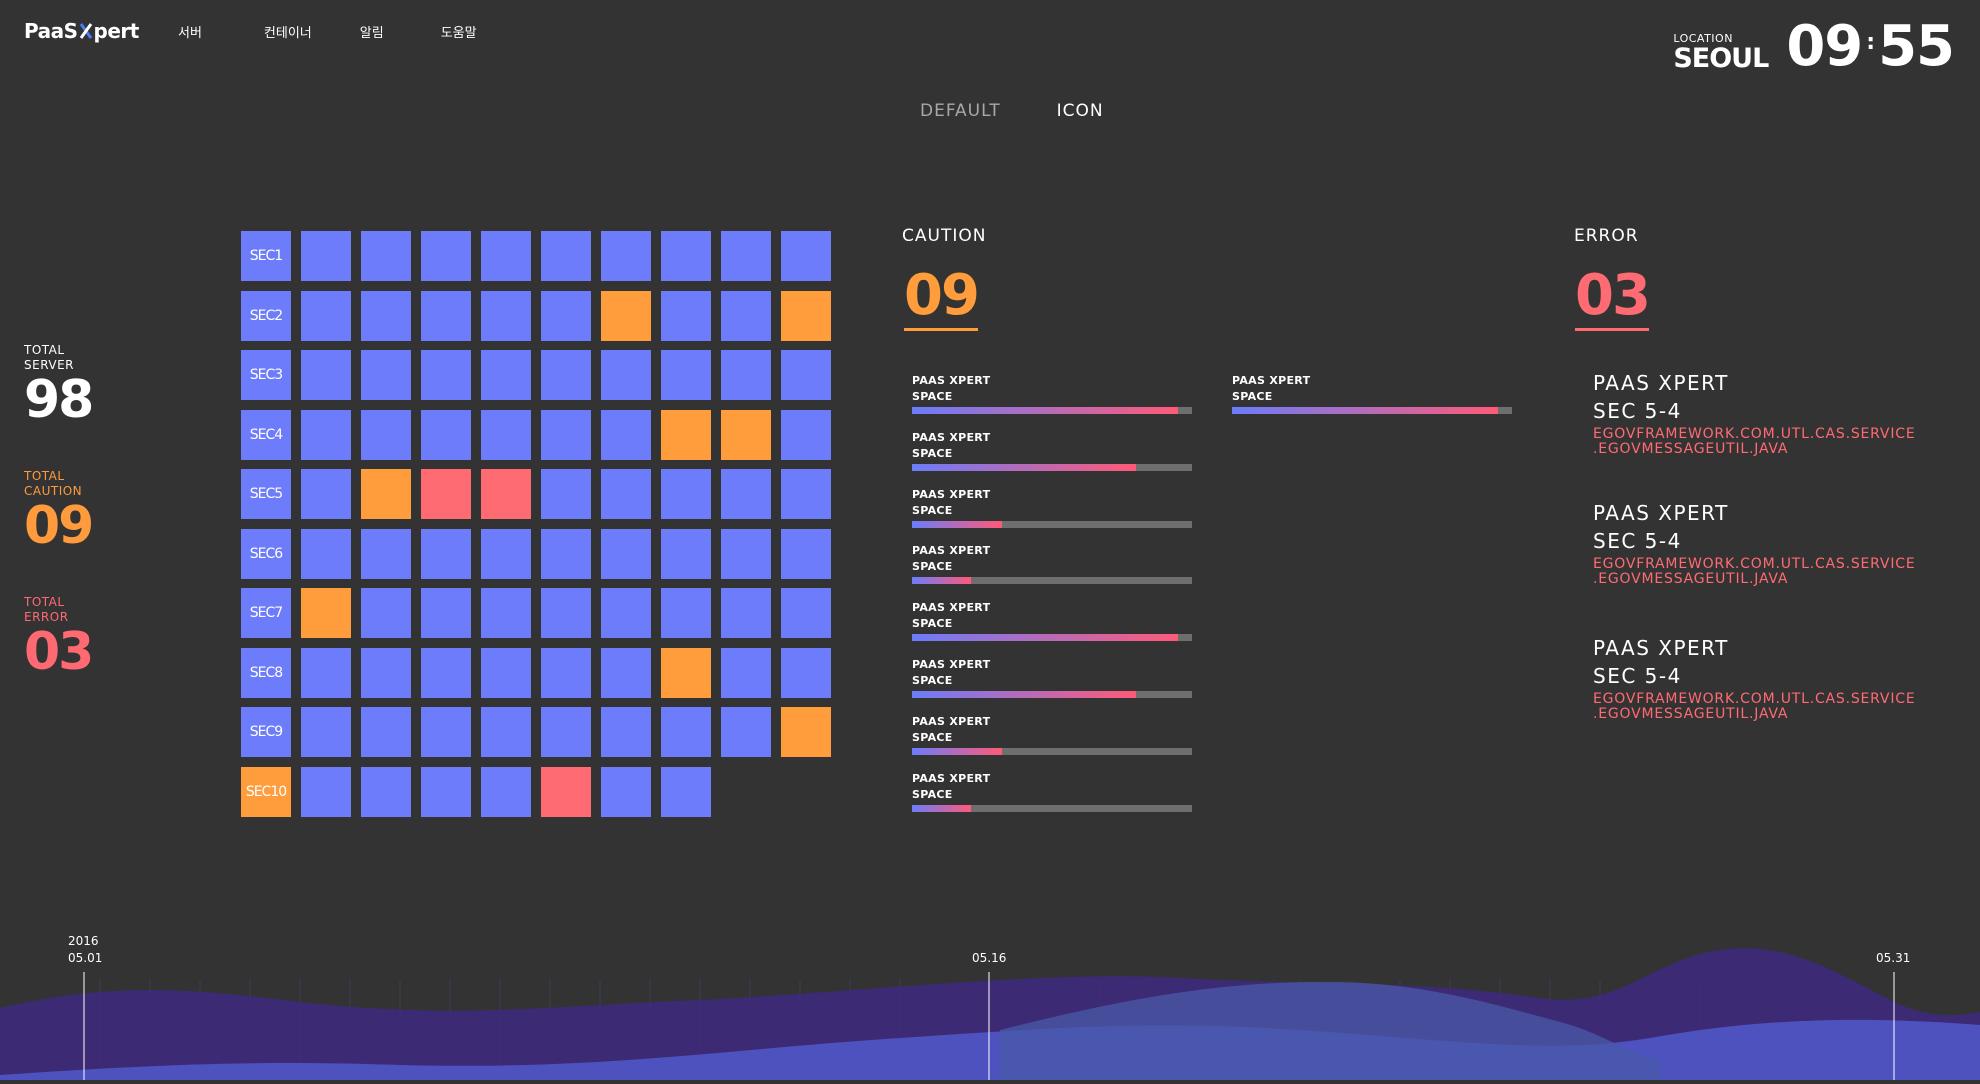  What do you see at coordinates (266, 791) in the screenshot?
I see `section-label: SEC10` at bounding box center [266, 791].